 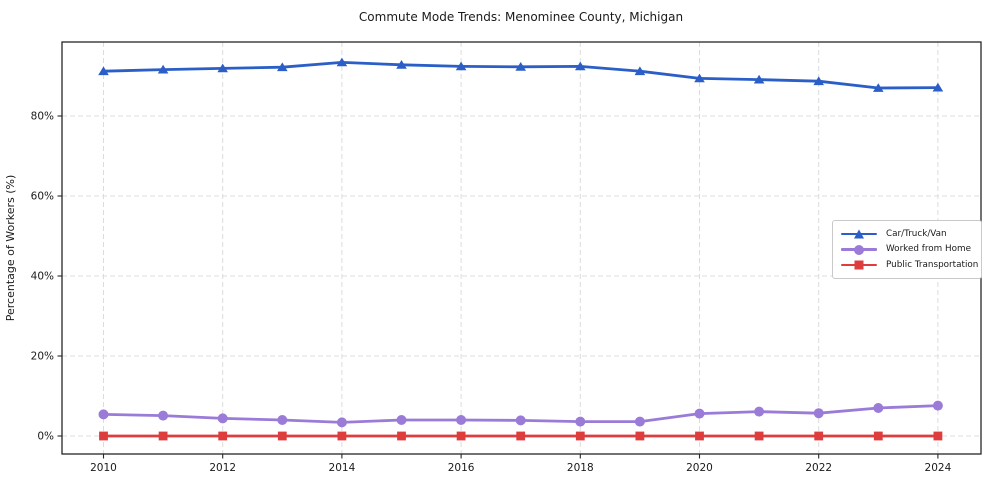 I want to click on x-tick-label: 2012, so click(x=222, y=468).